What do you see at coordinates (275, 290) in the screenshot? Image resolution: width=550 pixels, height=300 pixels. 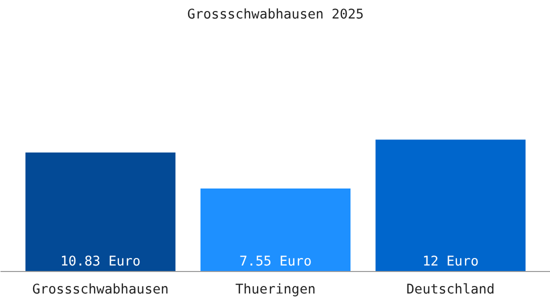 I see `x-tick-label: Thueringen` at bounding box center [275, 290].